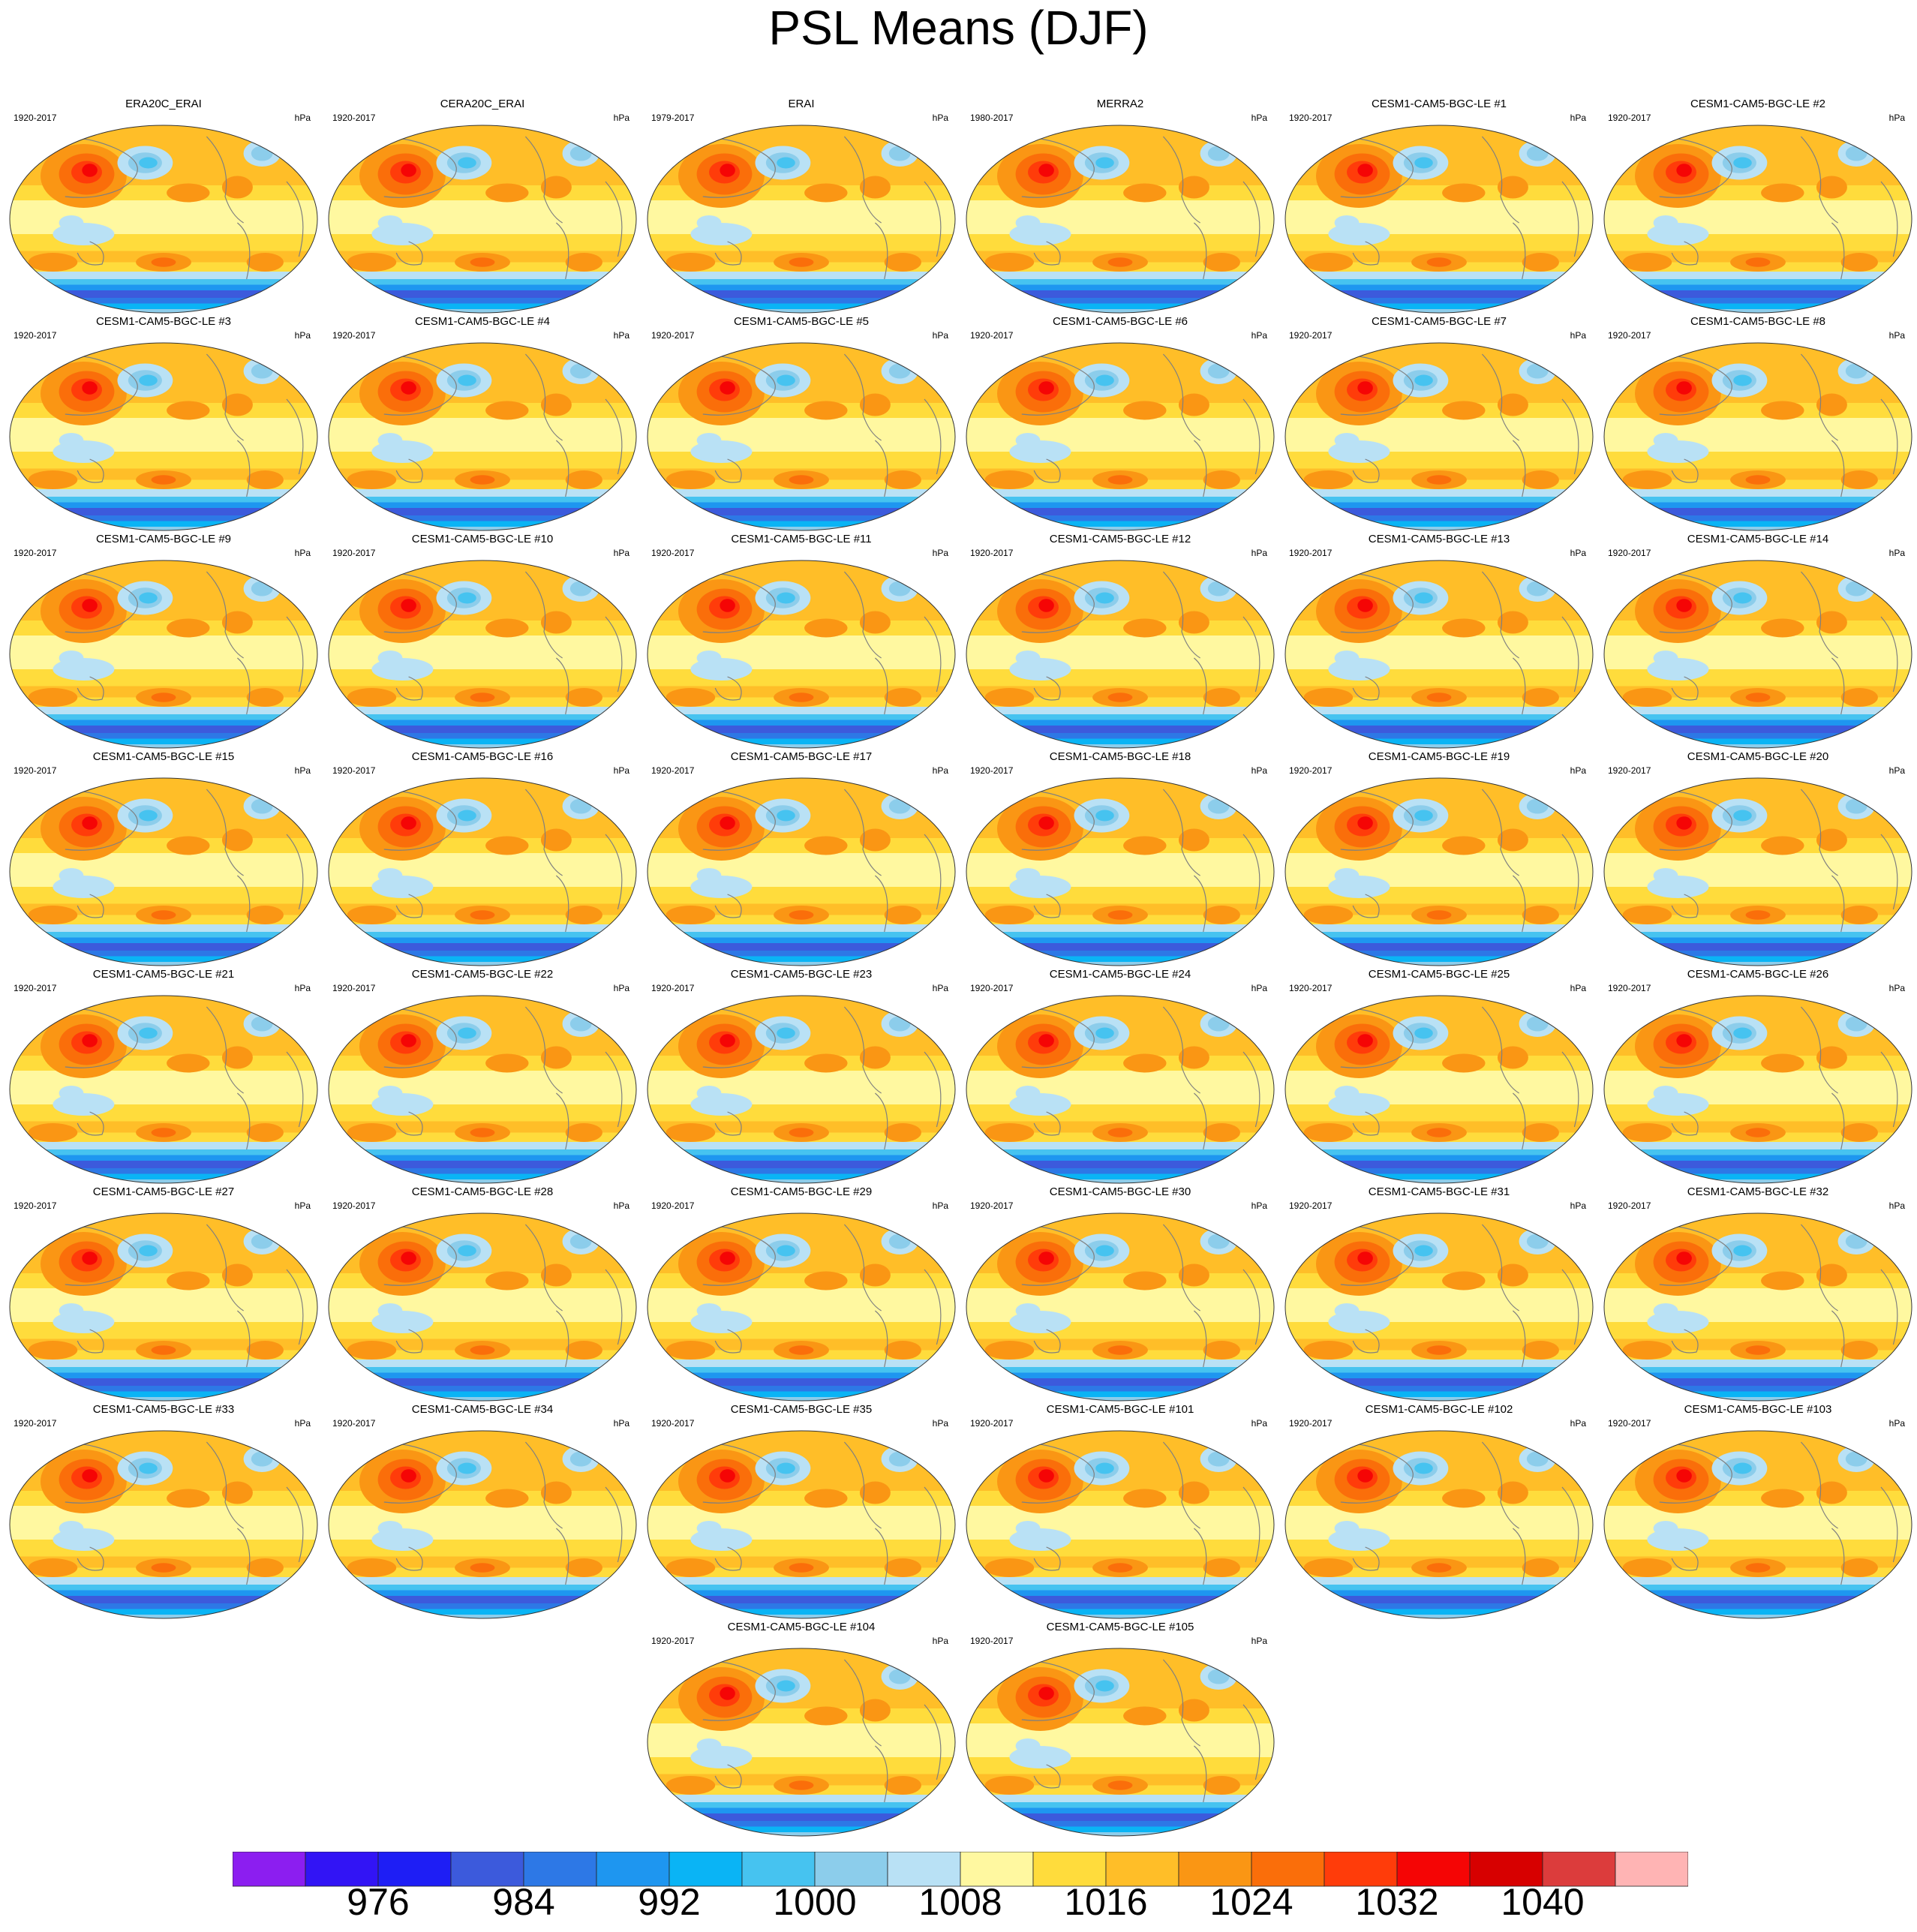  I want to click on panel-title: CESM1-CAM5-BGC-LE #31, so click(1439, 1192).